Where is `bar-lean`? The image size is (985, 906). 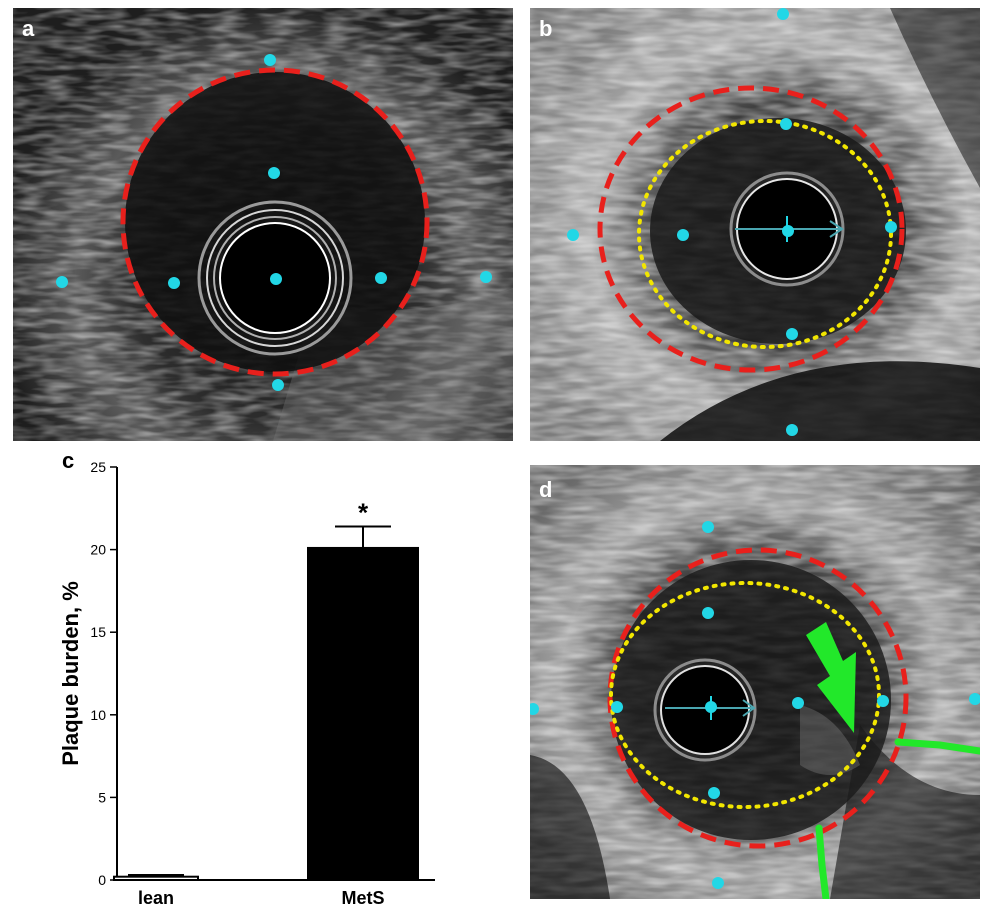
bar-lean is located at coordinates (156, 878).